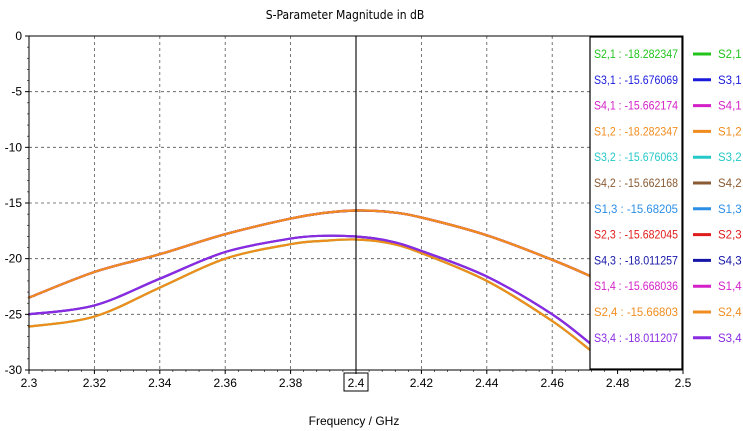 This screenshot has height=431, width=743. What do you see at coordinates (422, 383) in the screenshot?
I see `x-tick-label: 2.42` at bounding box center [422, 383].